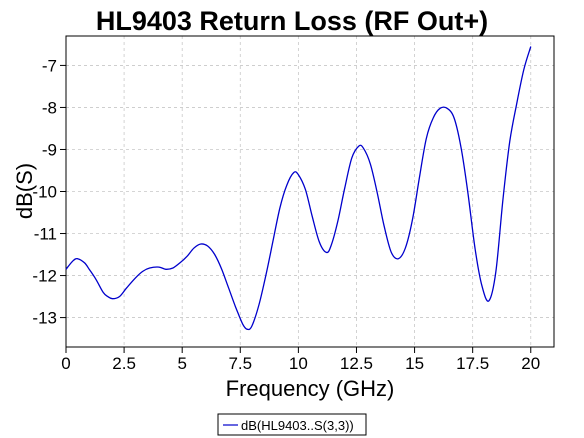 The width and height of the screenshot is (584, 438). I want to click on x-axis-label: Frequency (GHz), so click(310, 388).